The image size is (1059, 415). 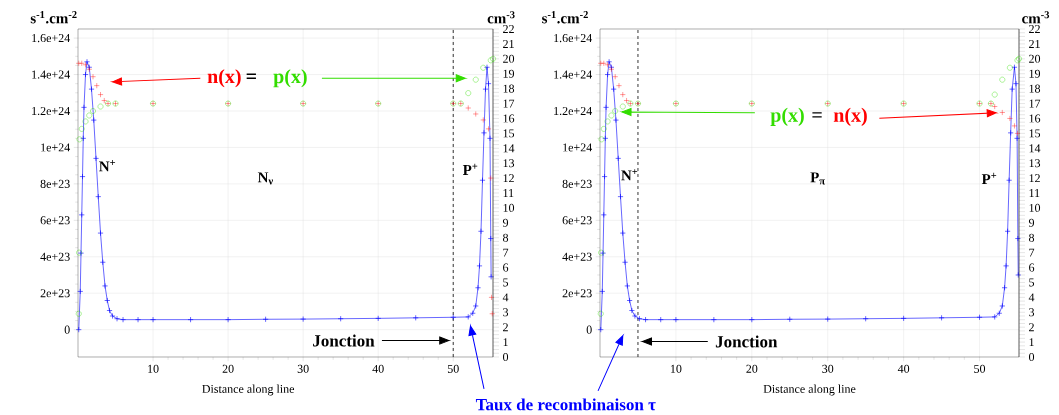 I want to click on text: Taux de recombinaison τ, so click(x=565, y=404).